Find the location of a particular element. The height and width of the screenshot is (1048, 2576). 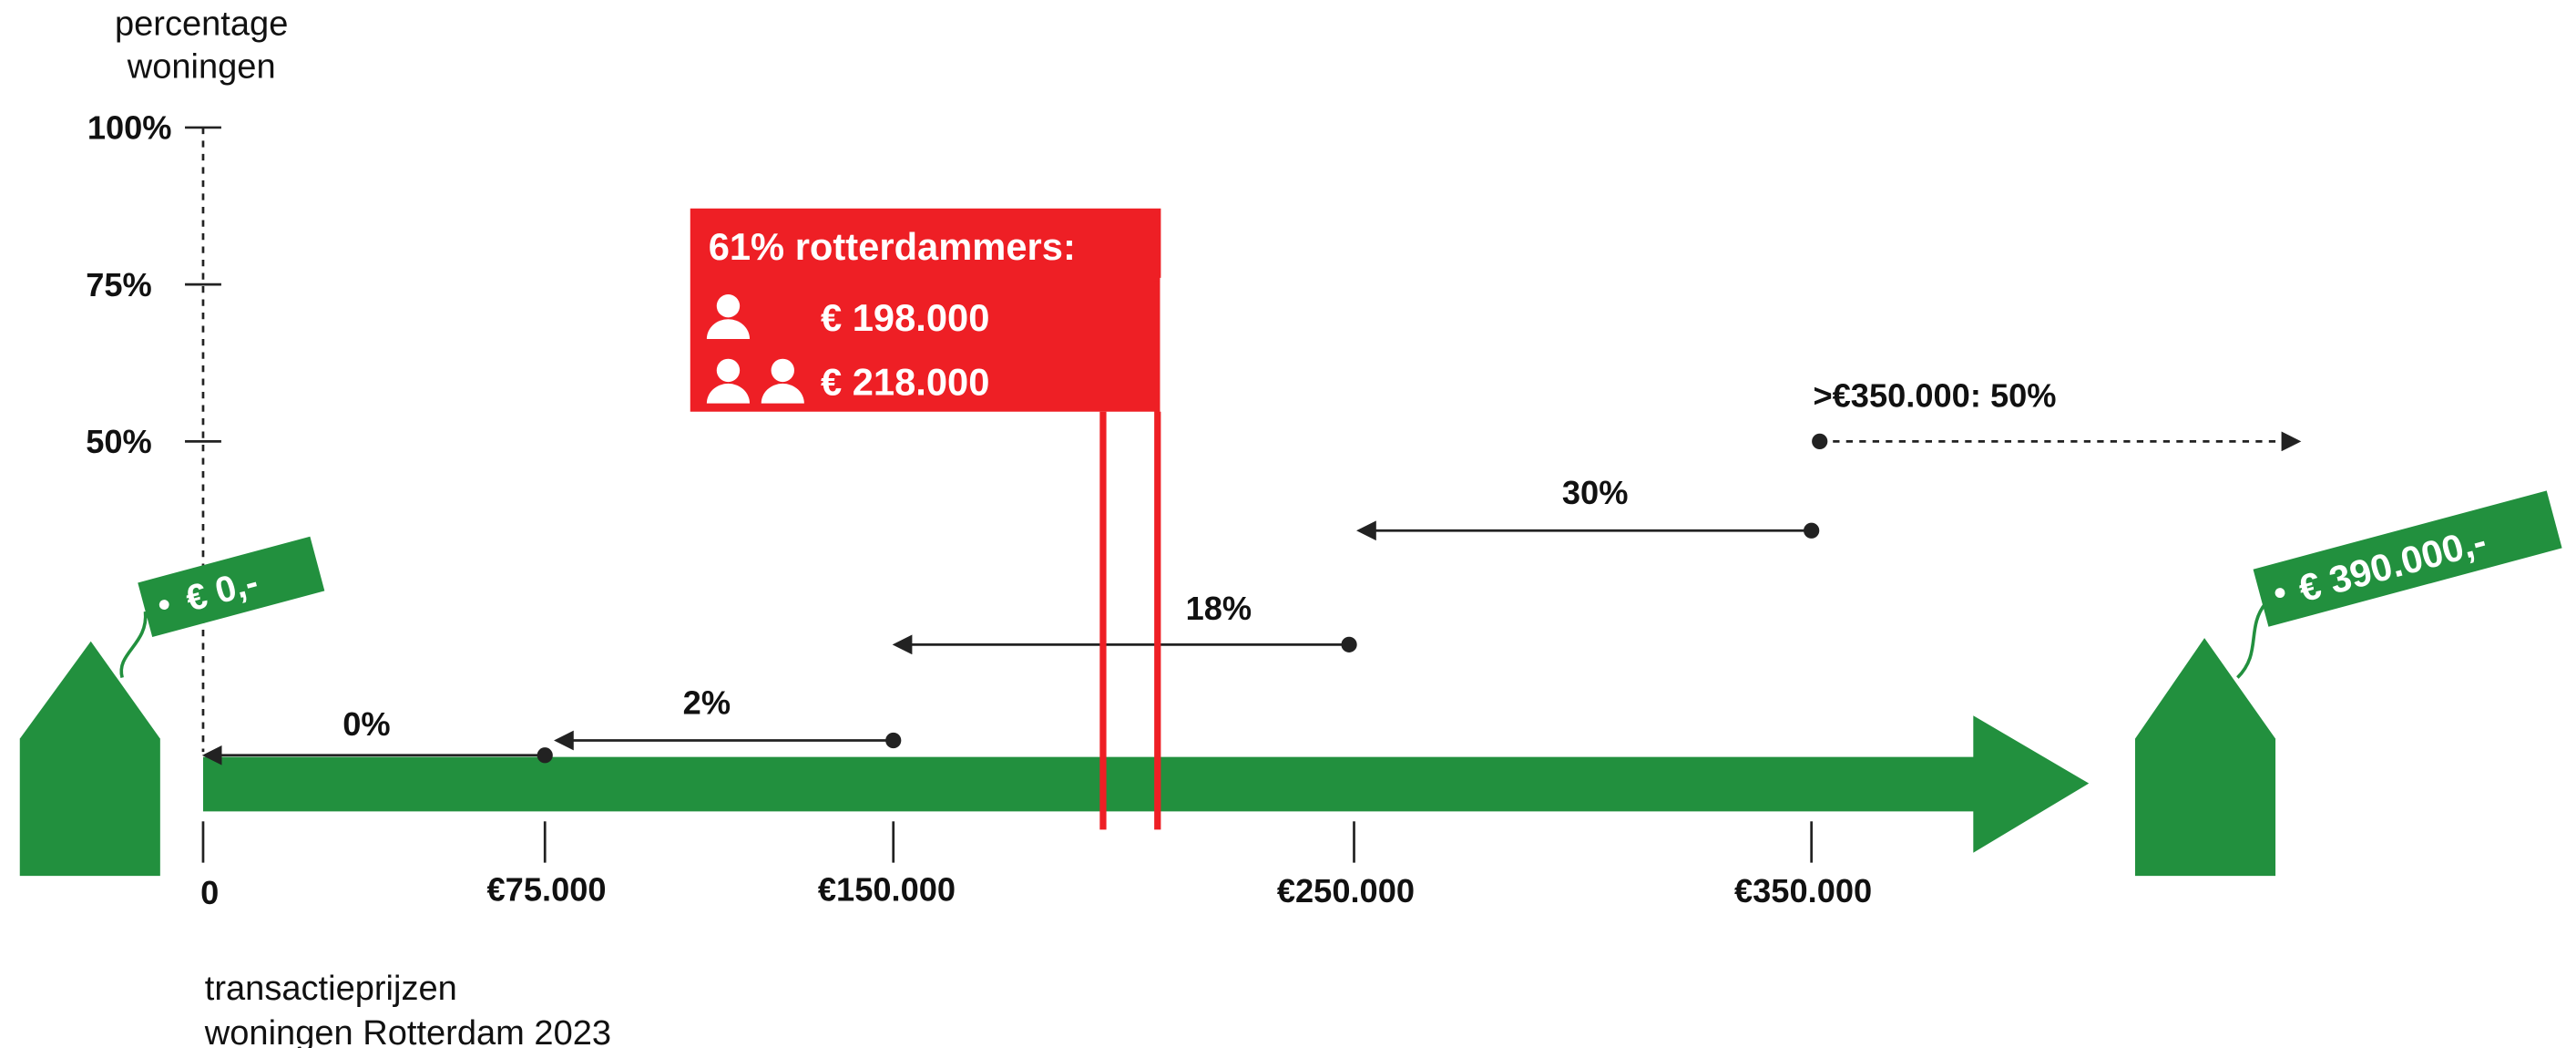

y-ticks is located at coordinates (203, 284).